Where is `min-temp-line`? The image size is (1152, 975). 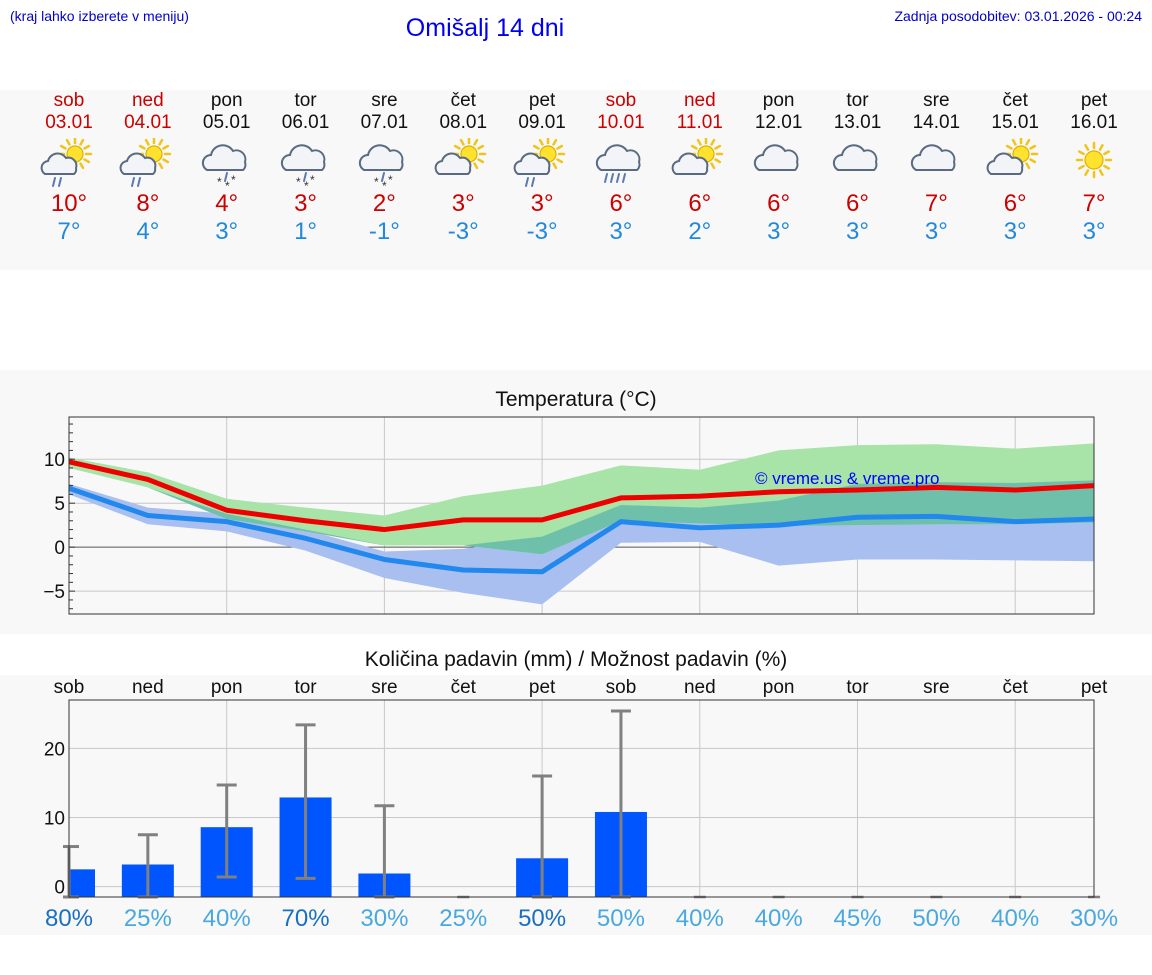
min-temp-line is located at coordinates (581, 530).